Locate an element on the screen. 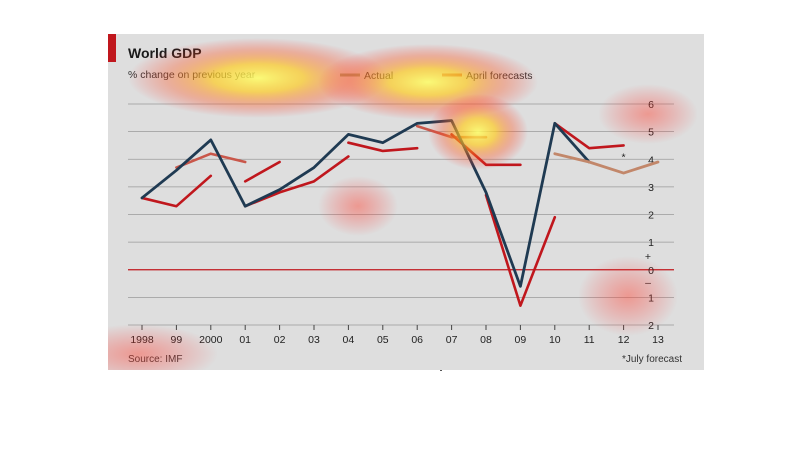 This screenshot has width=810, height=464. x-tick-label: 09 is located at coordinates (521, 340).